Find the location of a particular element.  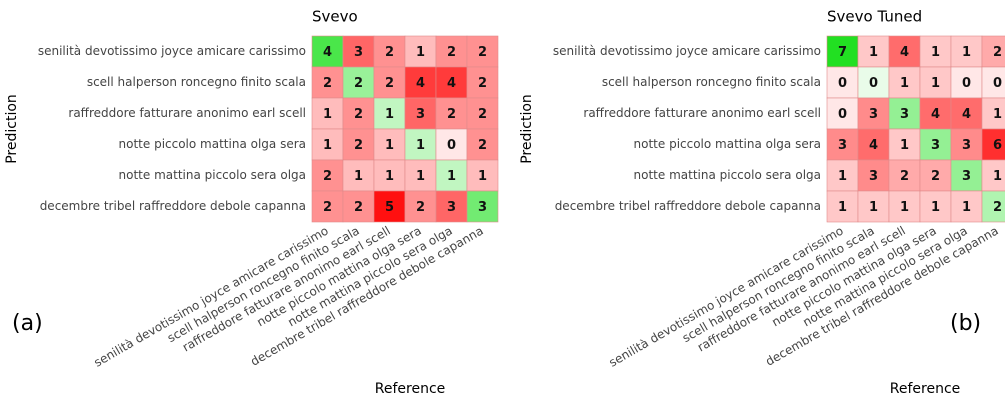

chart-title: Svevo is located at coordinates (335, 17).